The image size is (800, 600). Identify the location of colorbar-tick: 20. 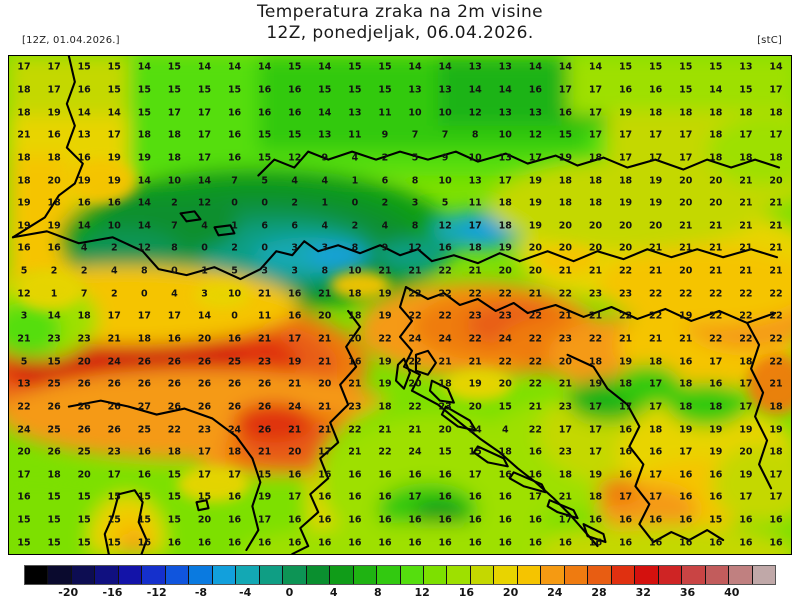
(510, 592).